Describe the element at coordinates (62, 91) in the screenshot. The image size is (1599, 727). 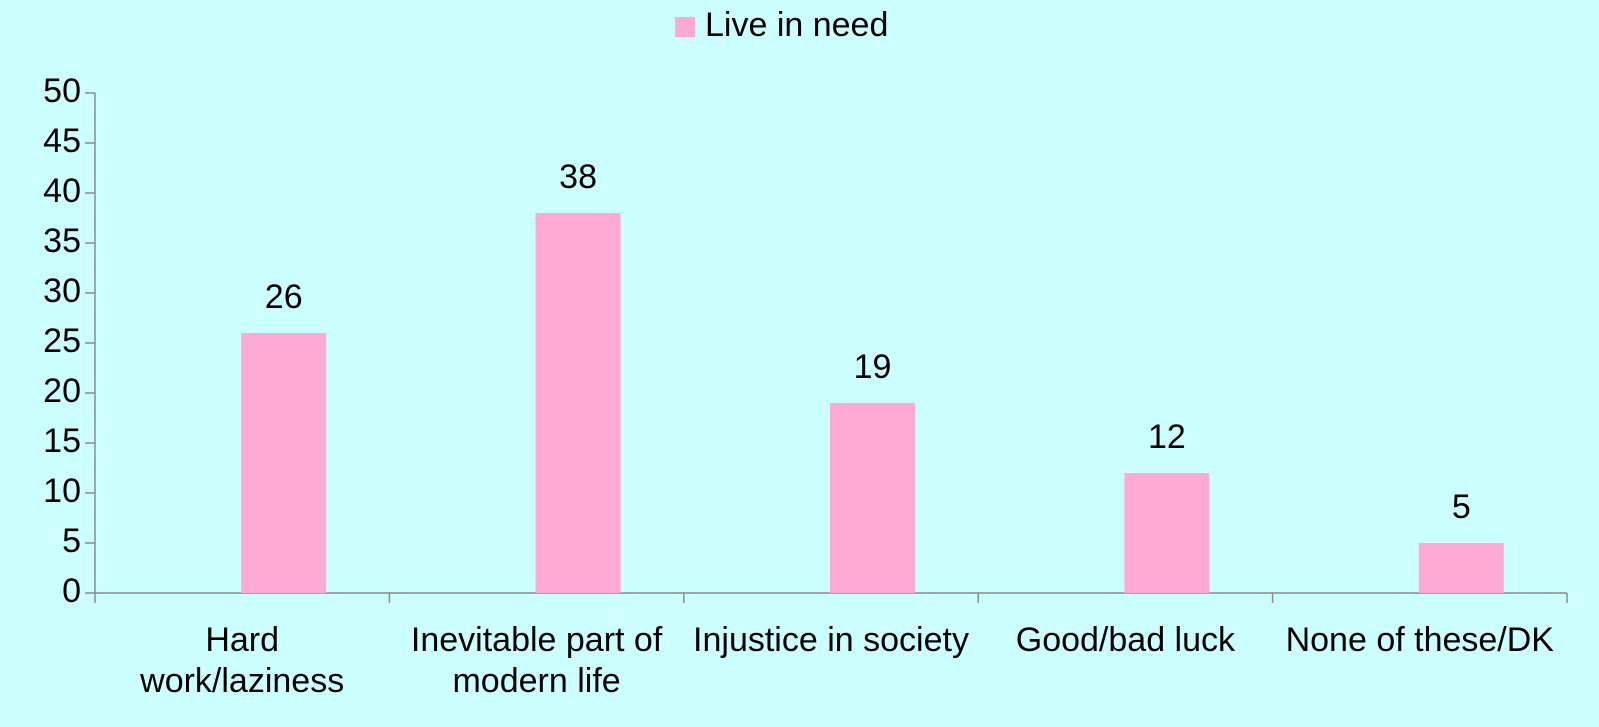
I see `y-tick-label: 50` at that location.